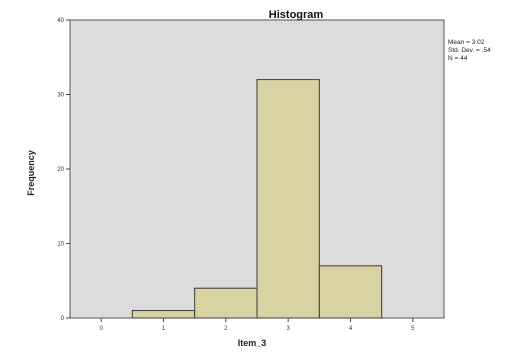  Describe the element at coordinates (60, 96) in the screenshot. I see `y-tick-label: 30` at that location.